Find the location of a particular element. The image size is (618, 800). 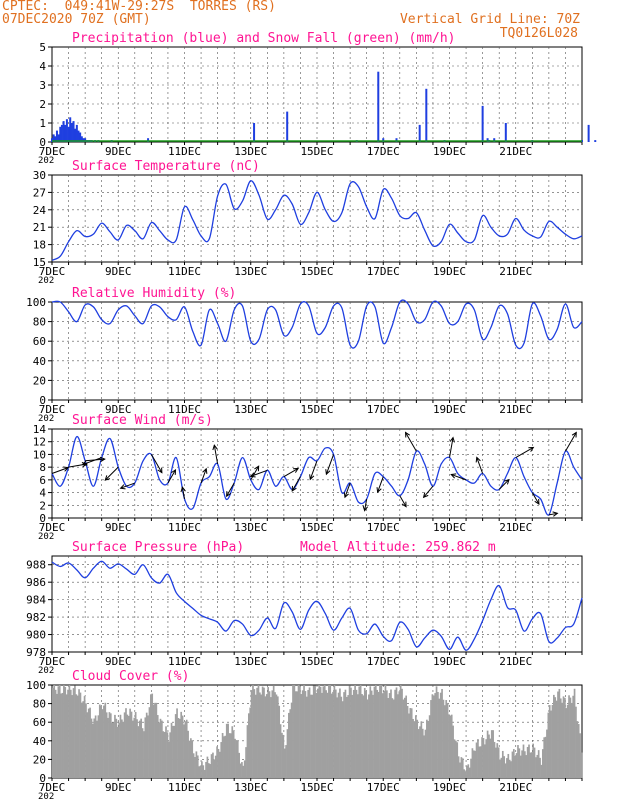

x-tick-label: 17DEC is located at coordinates (383, 271).